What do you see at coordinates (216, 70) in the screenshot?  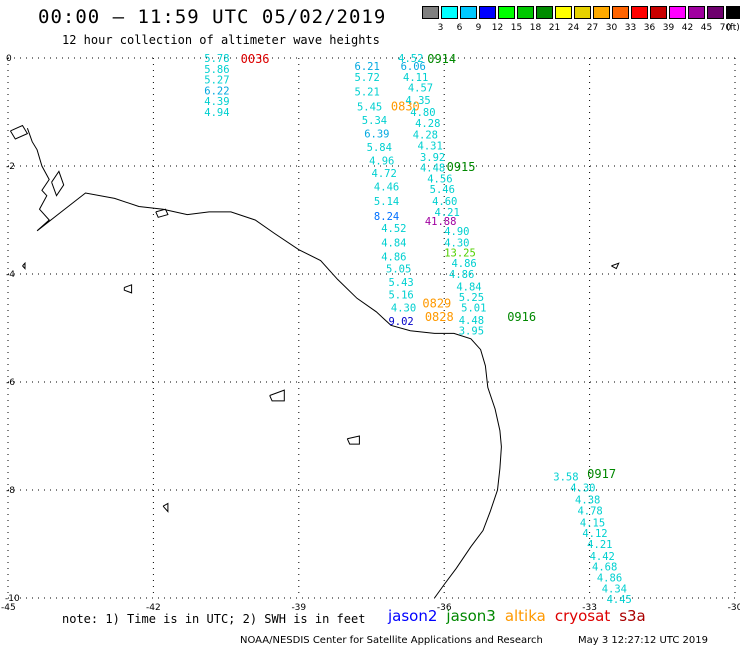 I see `wave-height-value: 5.86` at bounding box center [216, 70].